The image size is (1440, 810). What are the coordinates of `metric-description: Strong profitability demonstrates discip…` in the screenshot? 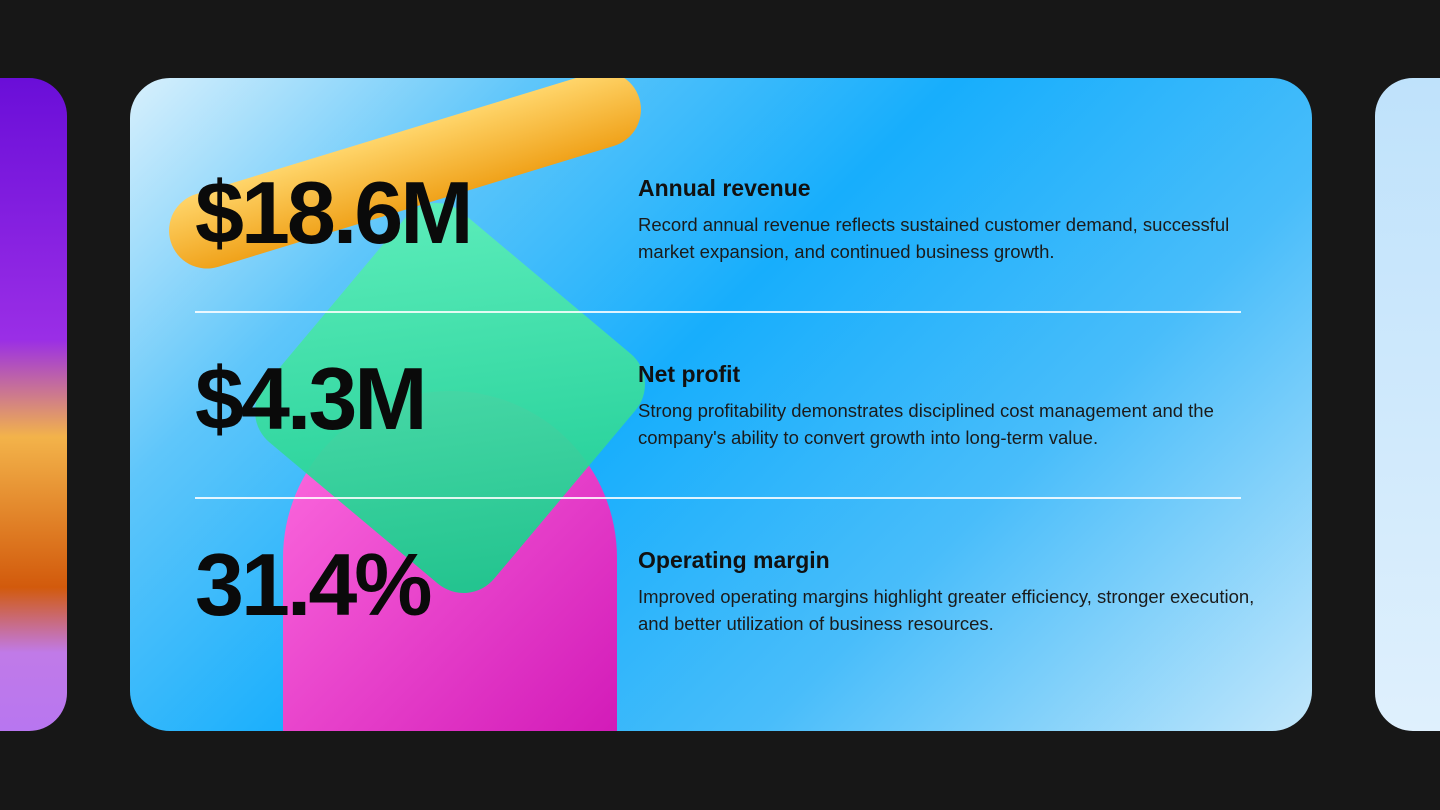 It's located at (926, 424).